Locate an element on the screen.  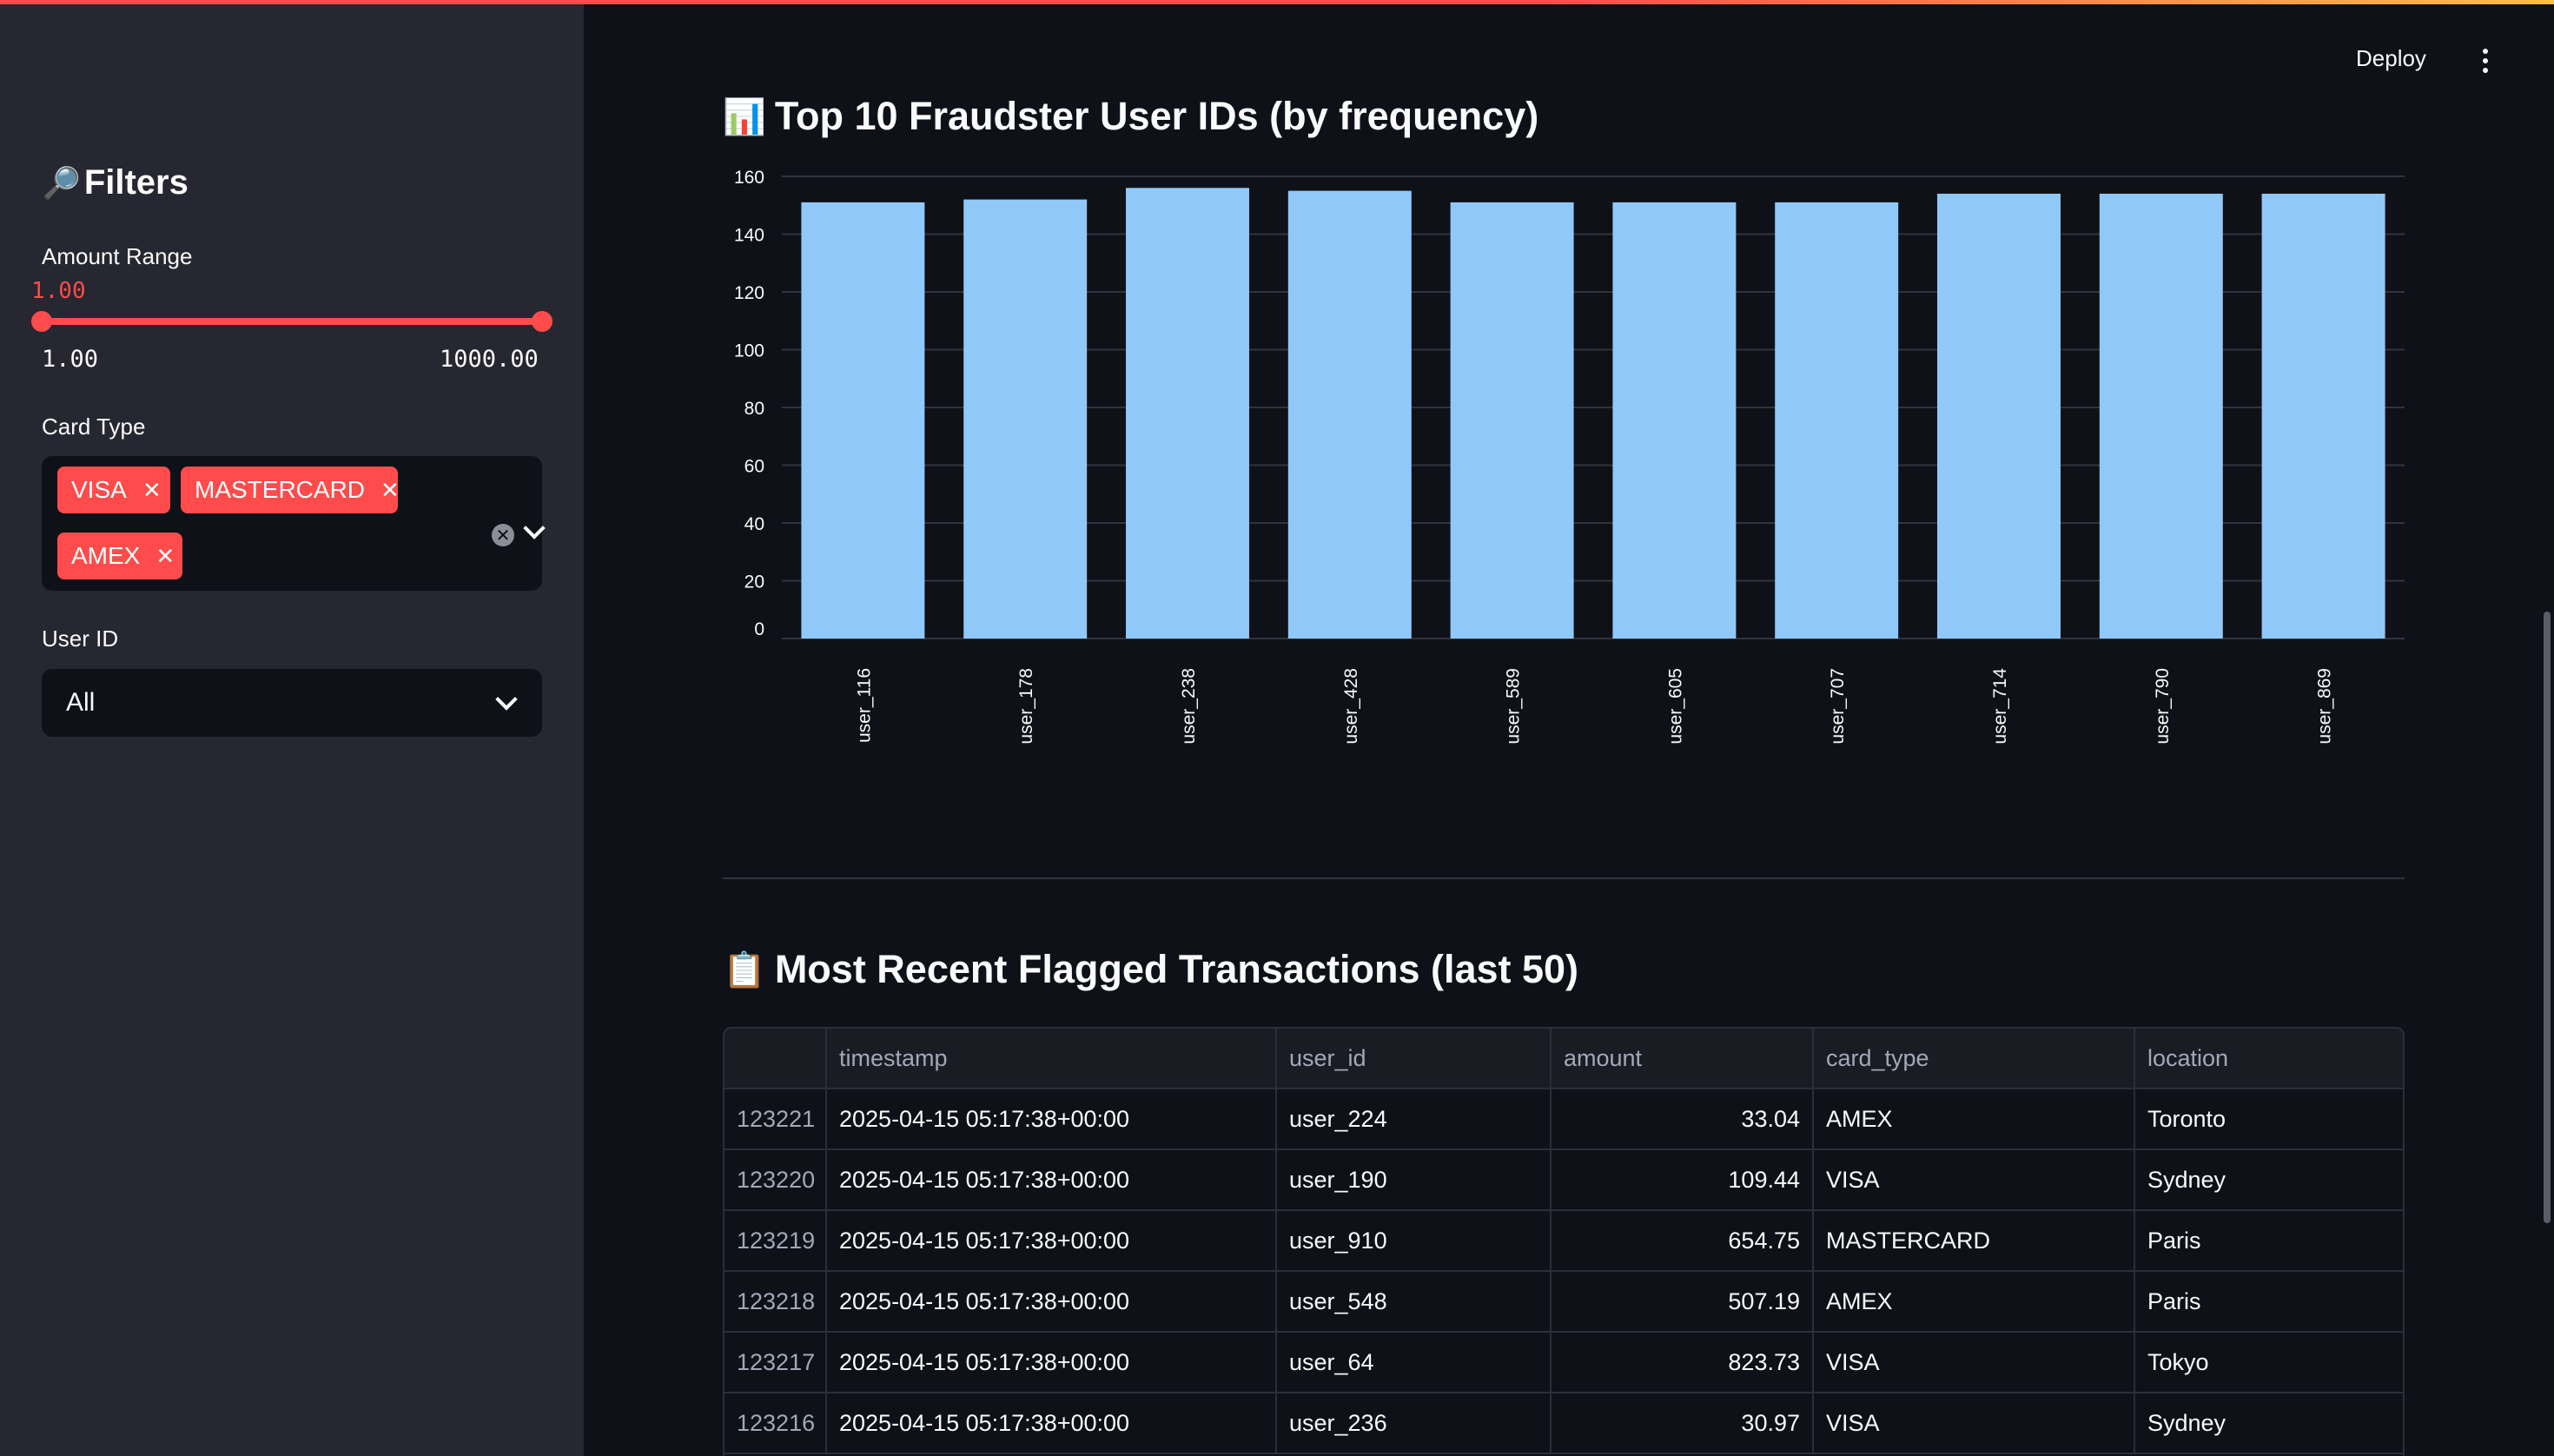
location-cell: Toronto is located at coordinates (2186, 1119).